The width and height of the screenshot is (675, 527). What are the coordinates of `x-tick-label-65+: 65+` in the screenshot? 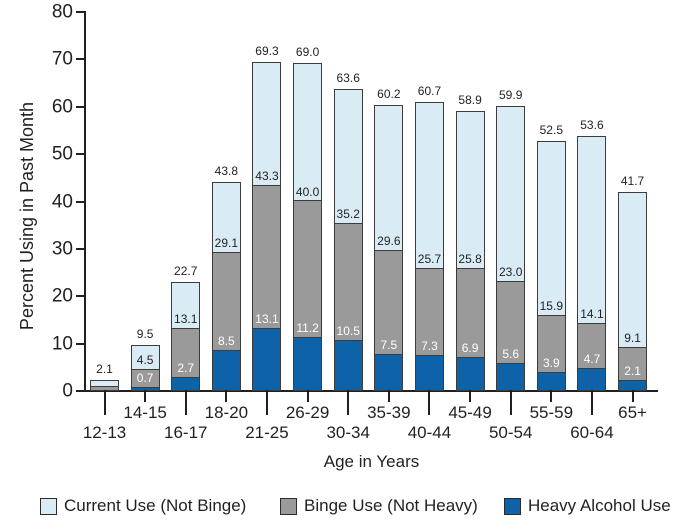 It's located at (632, 412).